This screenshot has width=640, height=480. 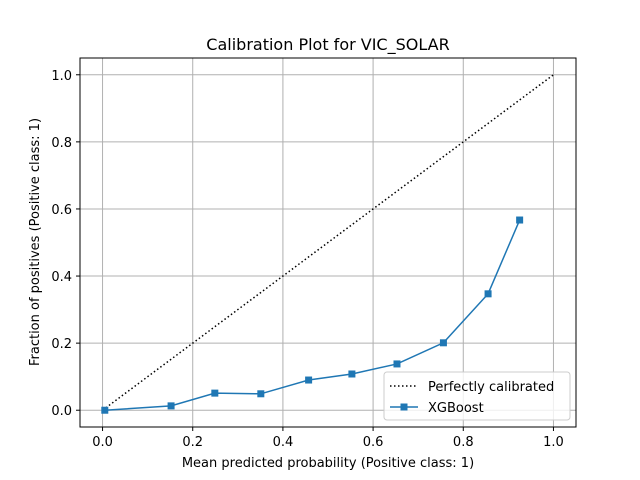 I want to click on x-tick-label: 0.0, so click(x=102, y=442).